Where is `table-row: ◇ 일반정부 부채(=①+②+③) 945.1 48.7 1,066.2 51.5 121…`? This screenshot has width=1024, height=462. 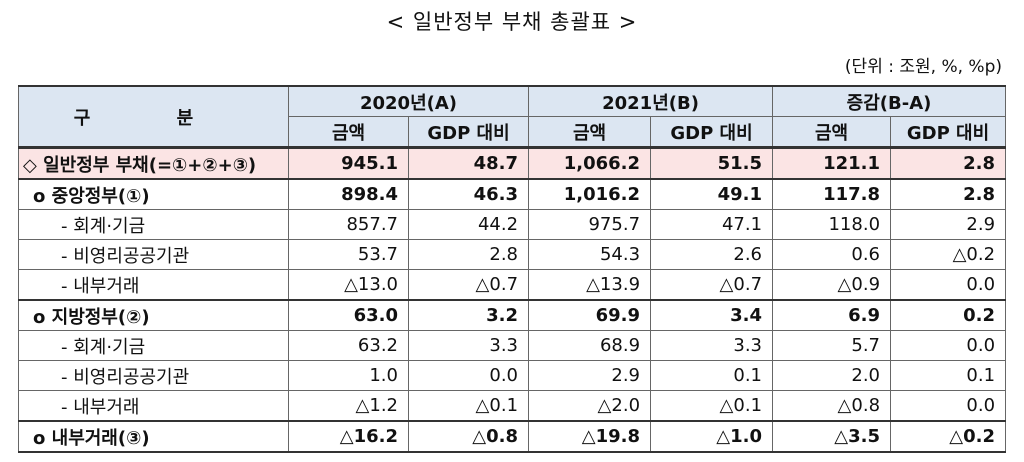 table-row: ◇ 일반정부 부채(=①+②+③) 945.1 48.7 1,066.2 51.5 121… is located at coordinates (512, 163).